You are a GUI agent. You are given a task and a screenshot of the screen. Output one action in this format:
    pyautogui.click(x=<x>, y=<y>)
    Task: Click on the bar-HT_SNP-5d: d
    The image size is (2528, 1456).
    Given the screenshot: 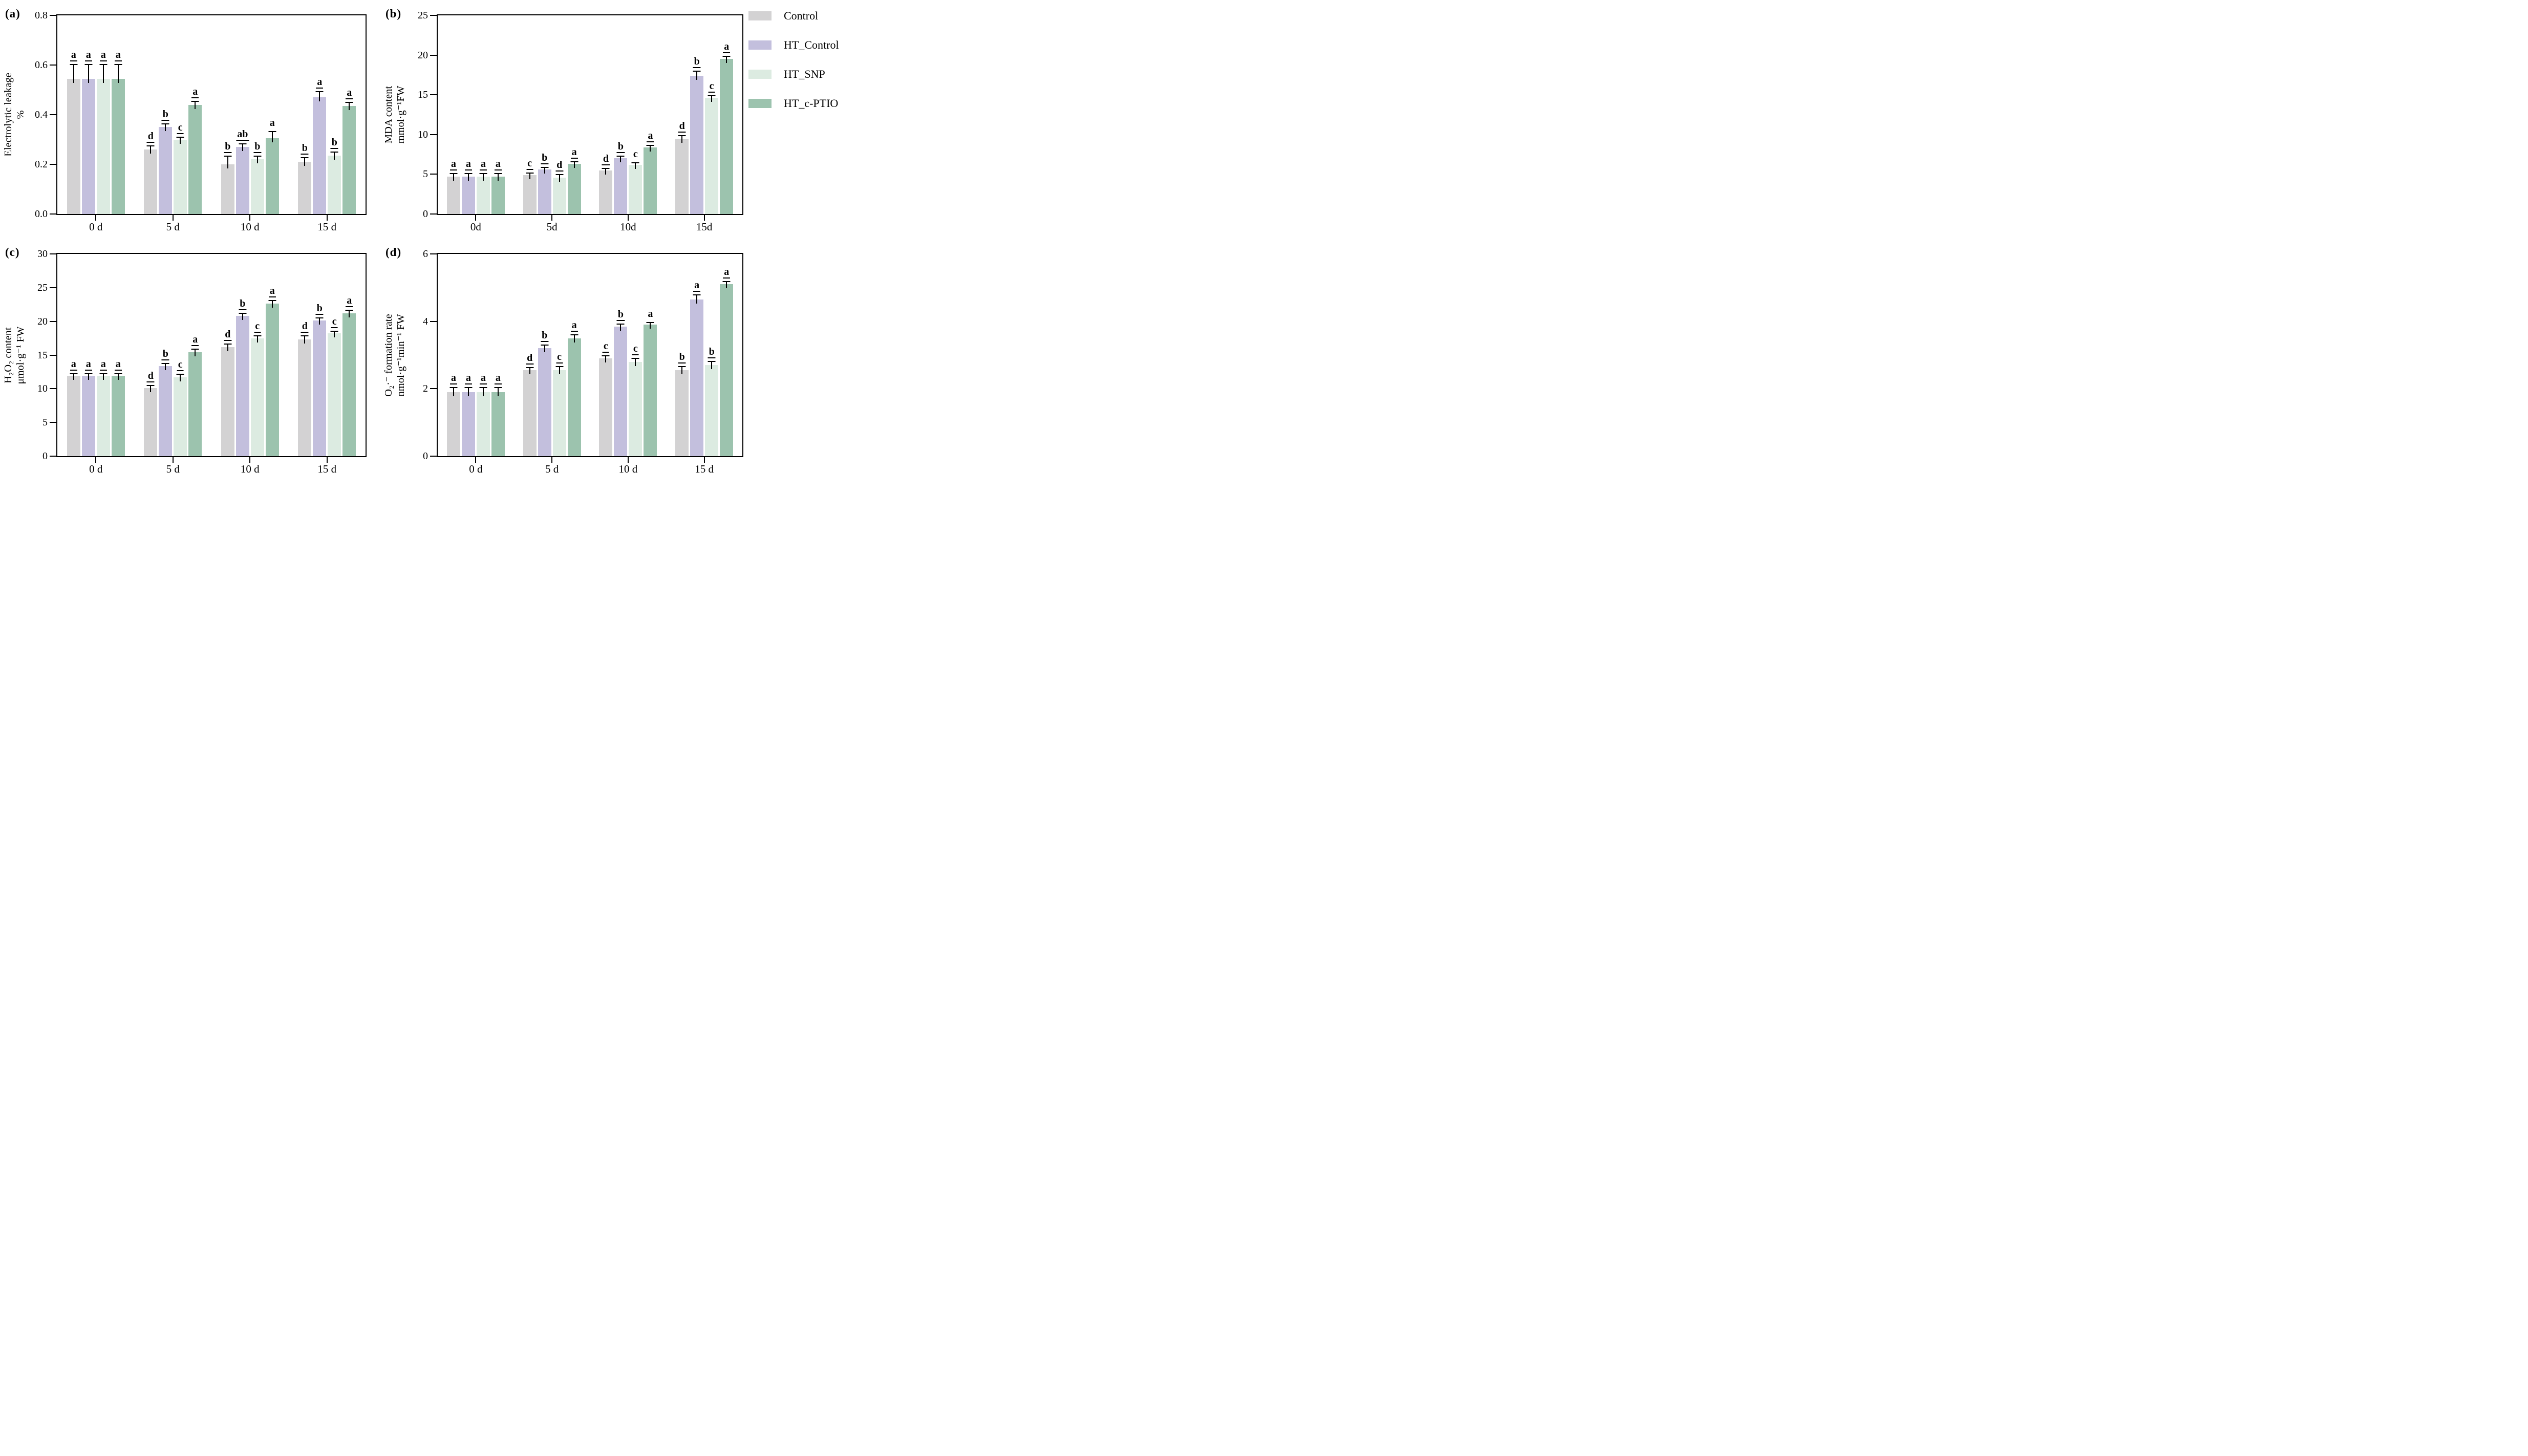 What is the action you would take?
    pyautogui.click(x=559, y=187)
    